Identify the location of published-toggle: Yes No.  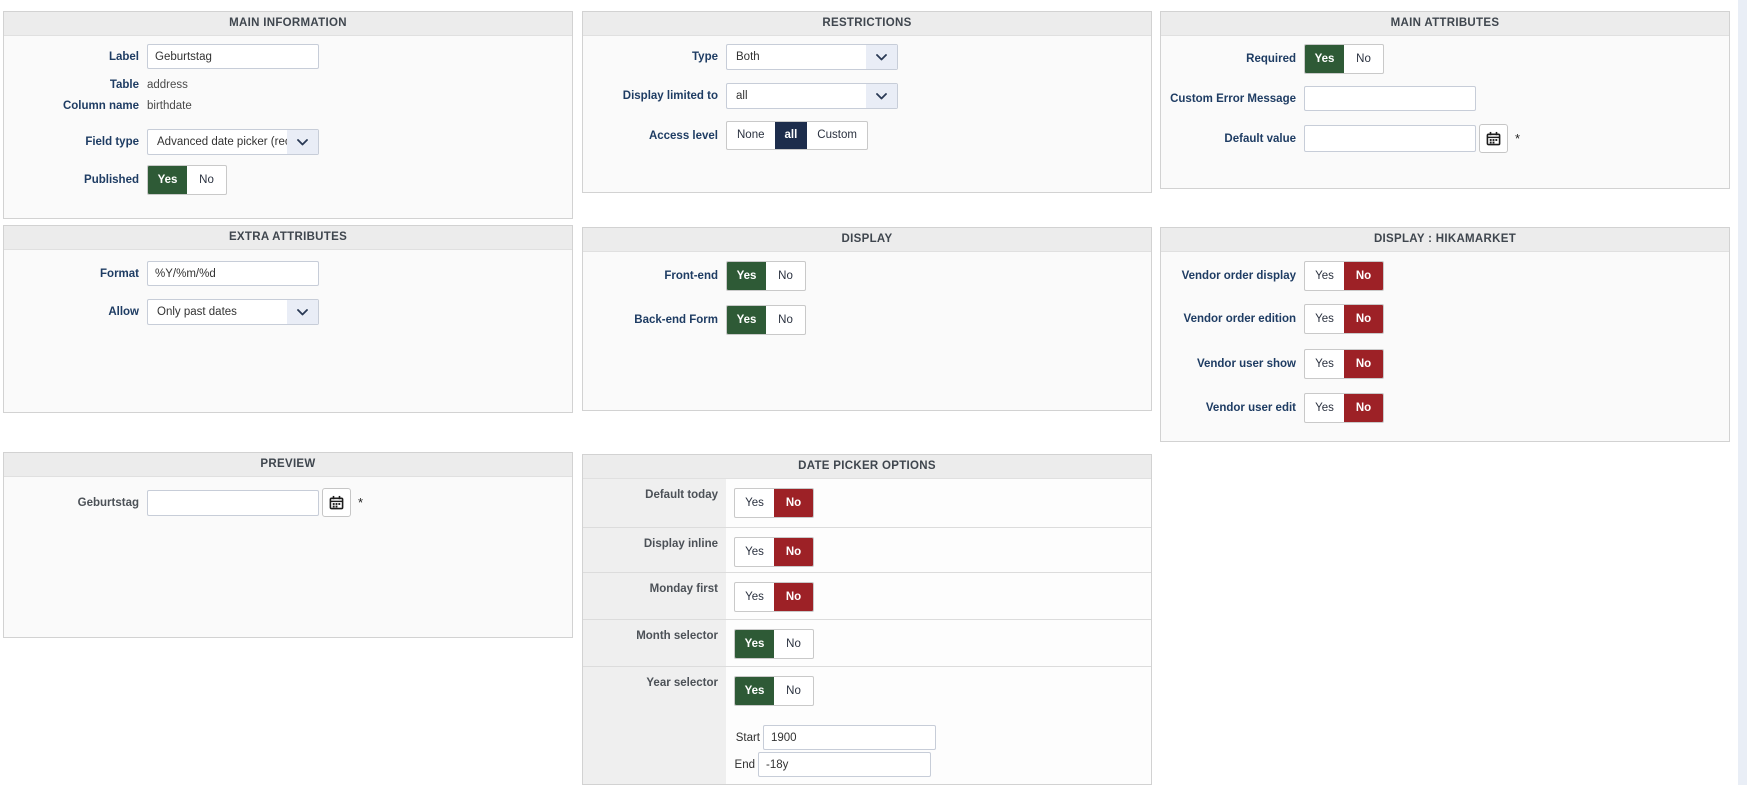
(187, 180).